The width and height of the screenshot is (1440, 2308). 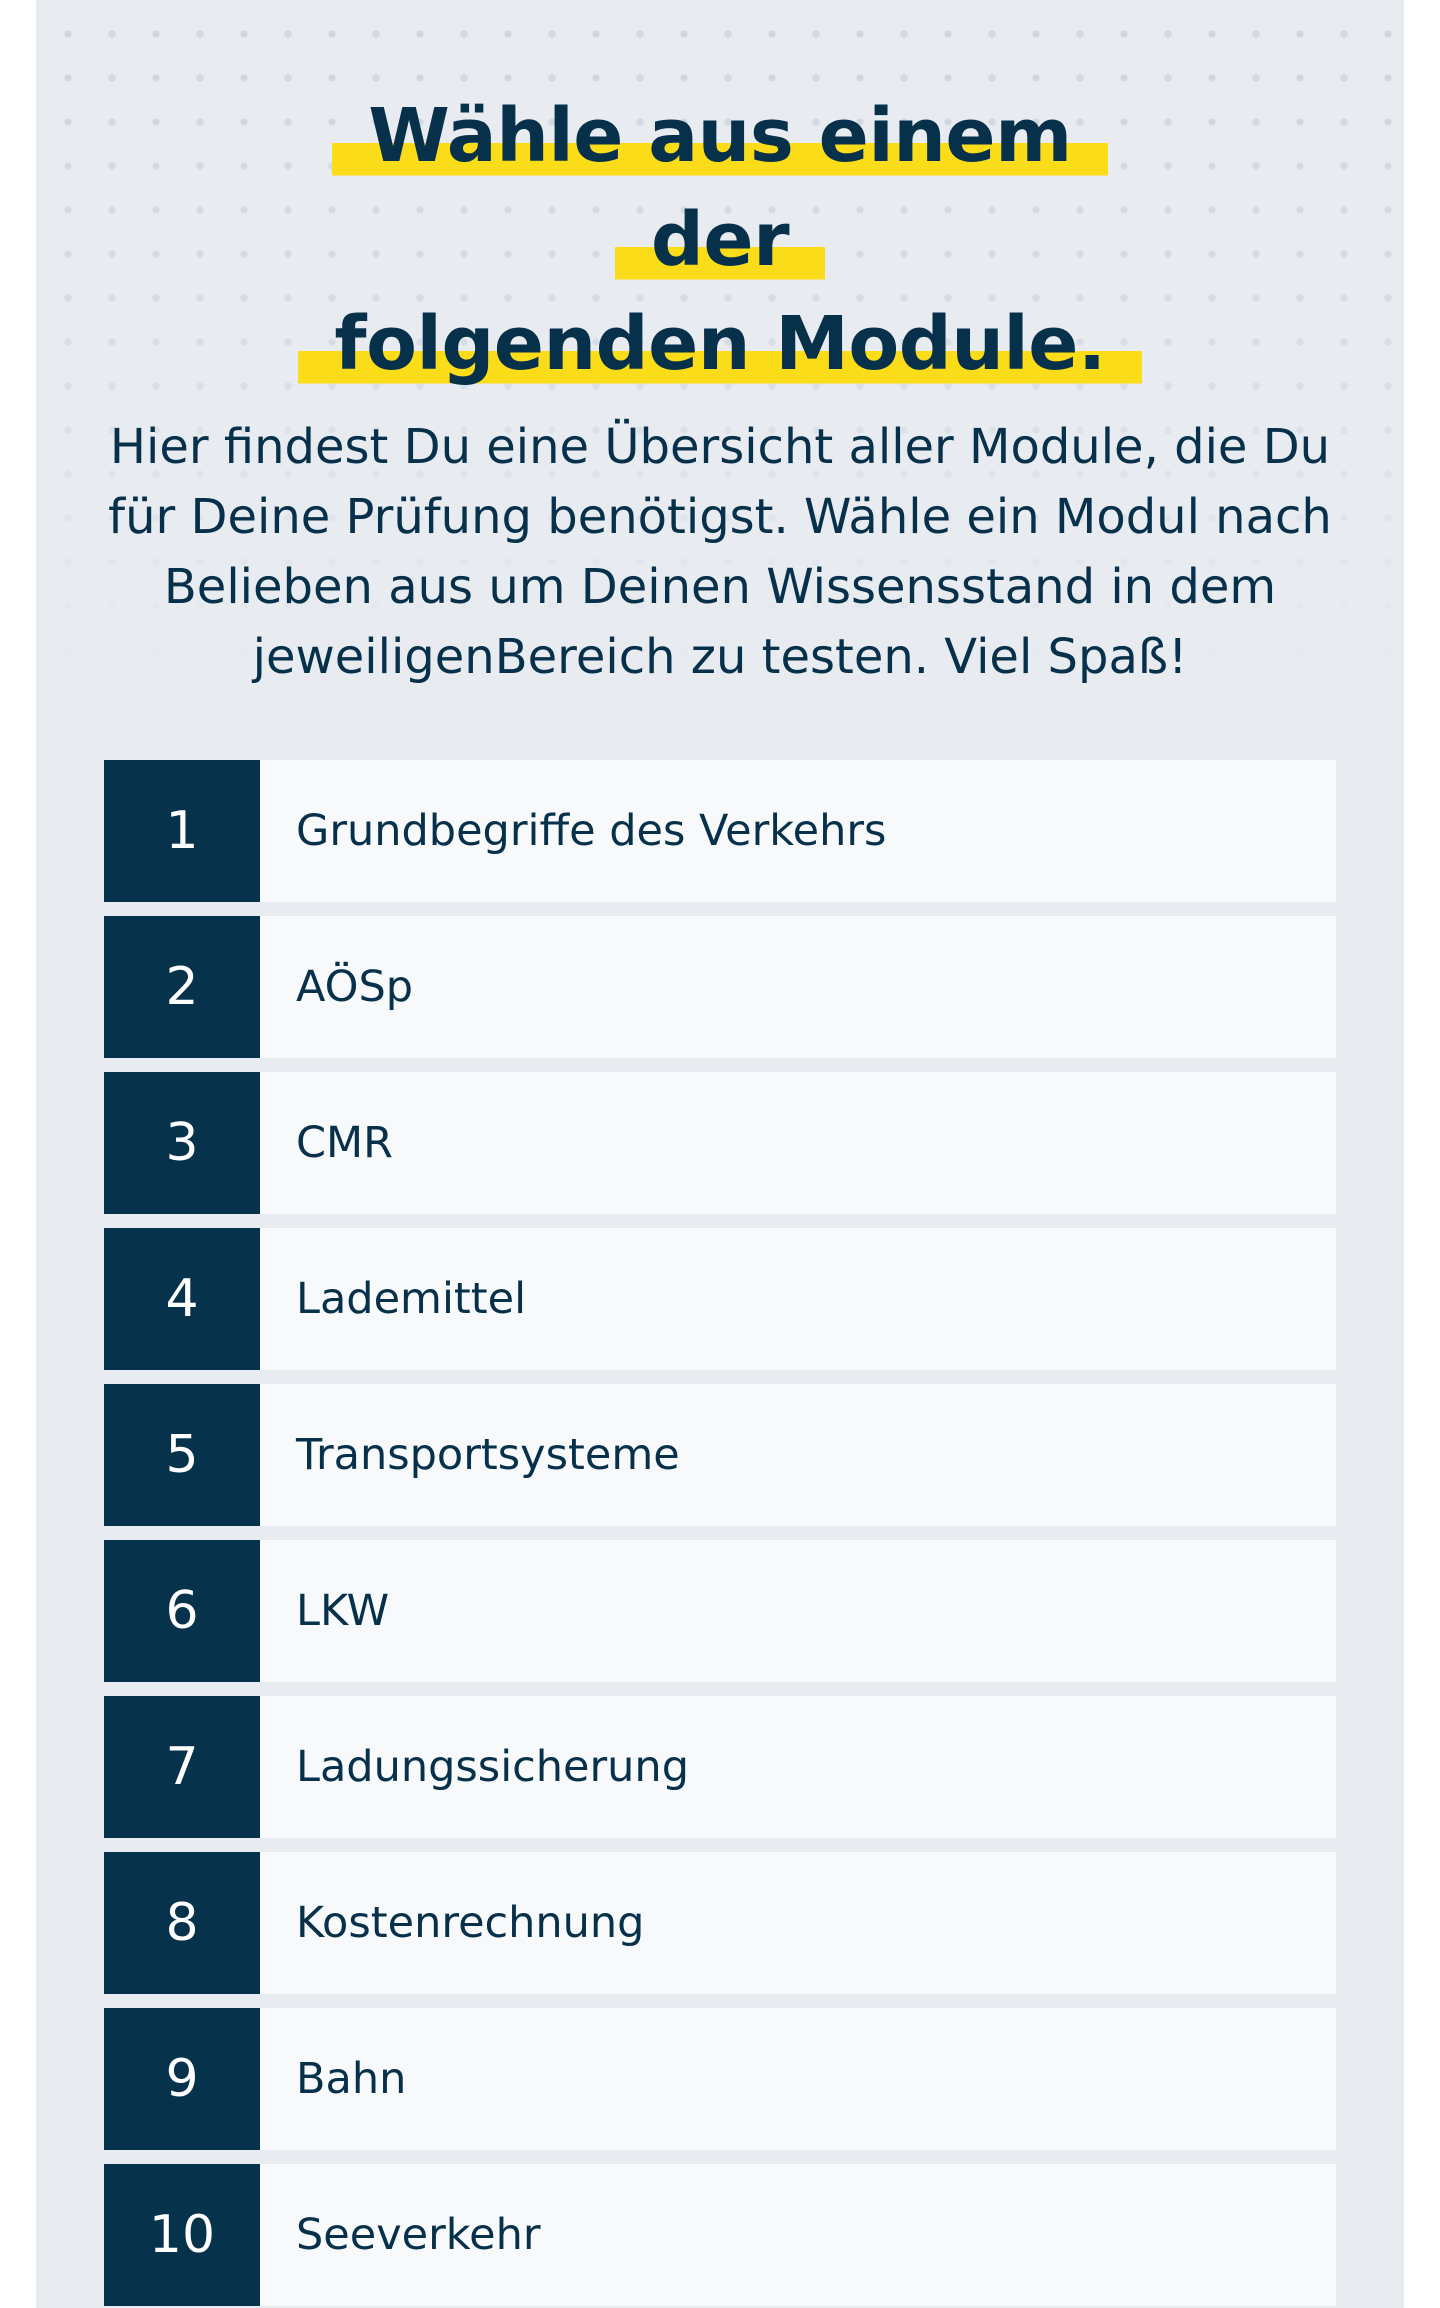 What do you see at coordinates (182, 831) in the screenshot?
I see `module-number: 1` at bounding box center [182, 831].